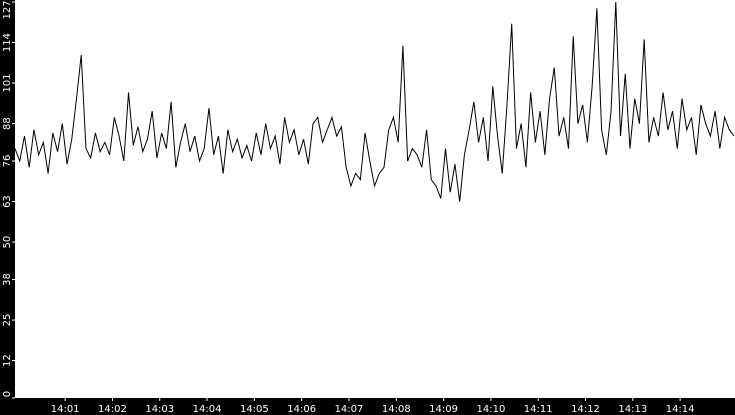  I want to click on x-tick-label: 14:07, so click(349, 409).